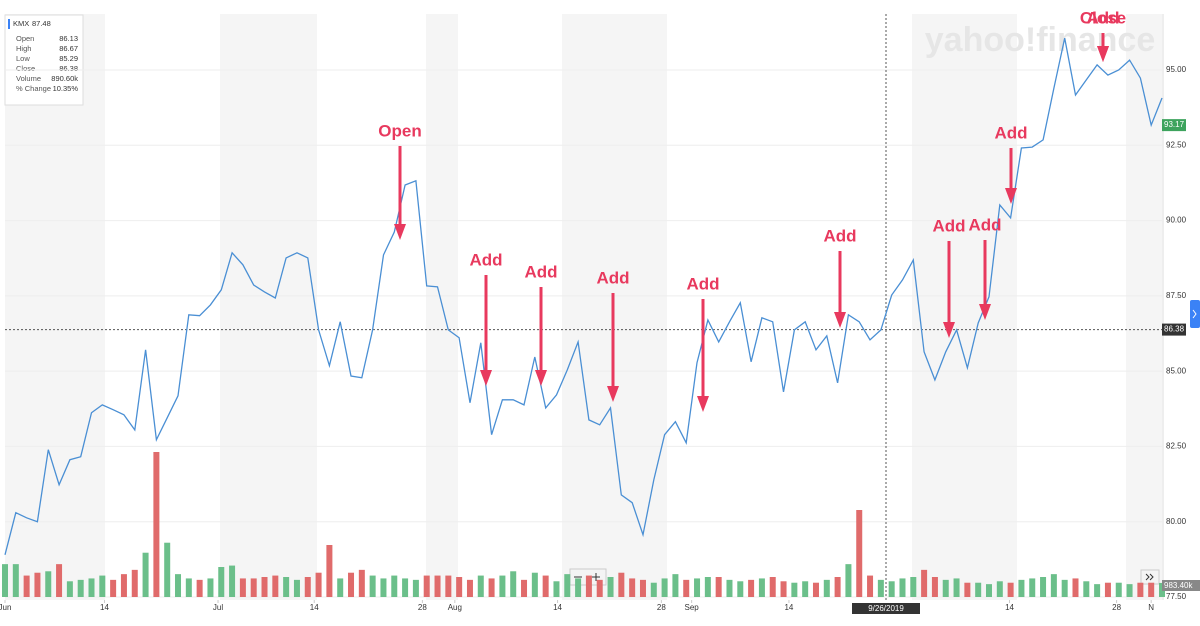  What do you see at coordinates (1174, 124) in the screenshot?
I see `last-price: 93.17` at bounding box center [1174, 124].